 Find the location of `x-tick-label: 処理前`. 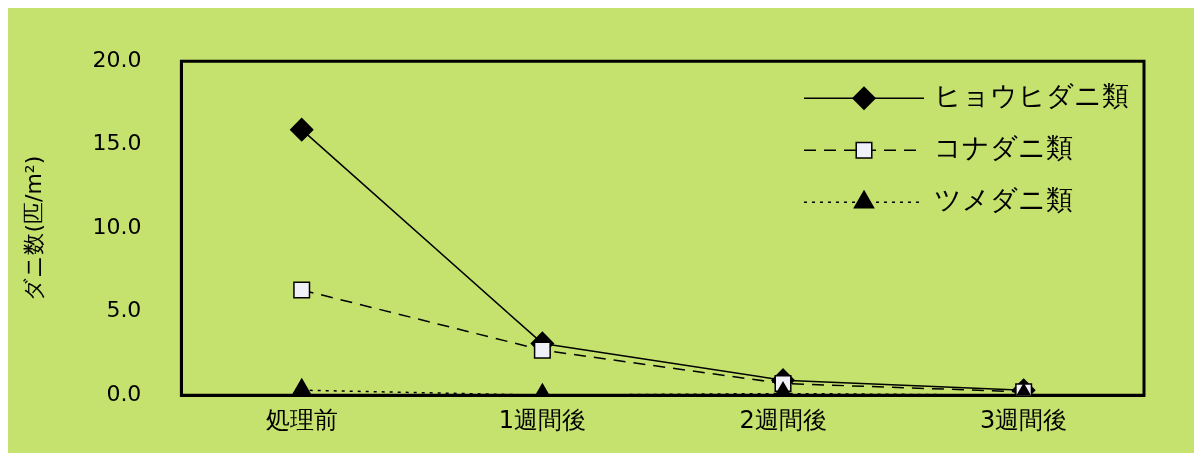

x-tick-label: 処理前 is located at coordinates (301, 419).